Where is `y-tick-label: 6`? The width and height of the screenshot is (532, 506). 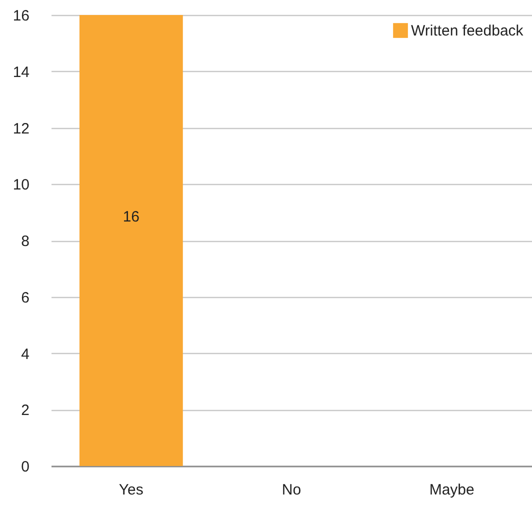 y-tick-label: 6 is located at coordinates (25, 297).